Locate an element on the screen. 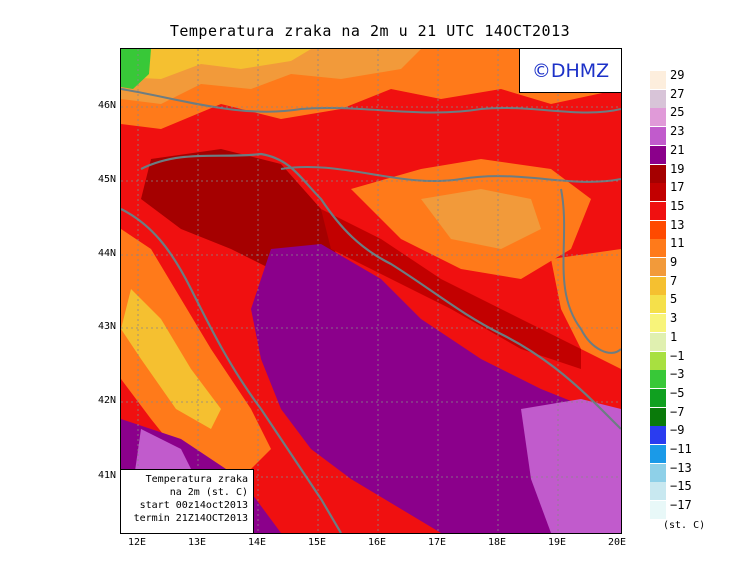  lon-label: 16E is located at coordinates (377, 542).